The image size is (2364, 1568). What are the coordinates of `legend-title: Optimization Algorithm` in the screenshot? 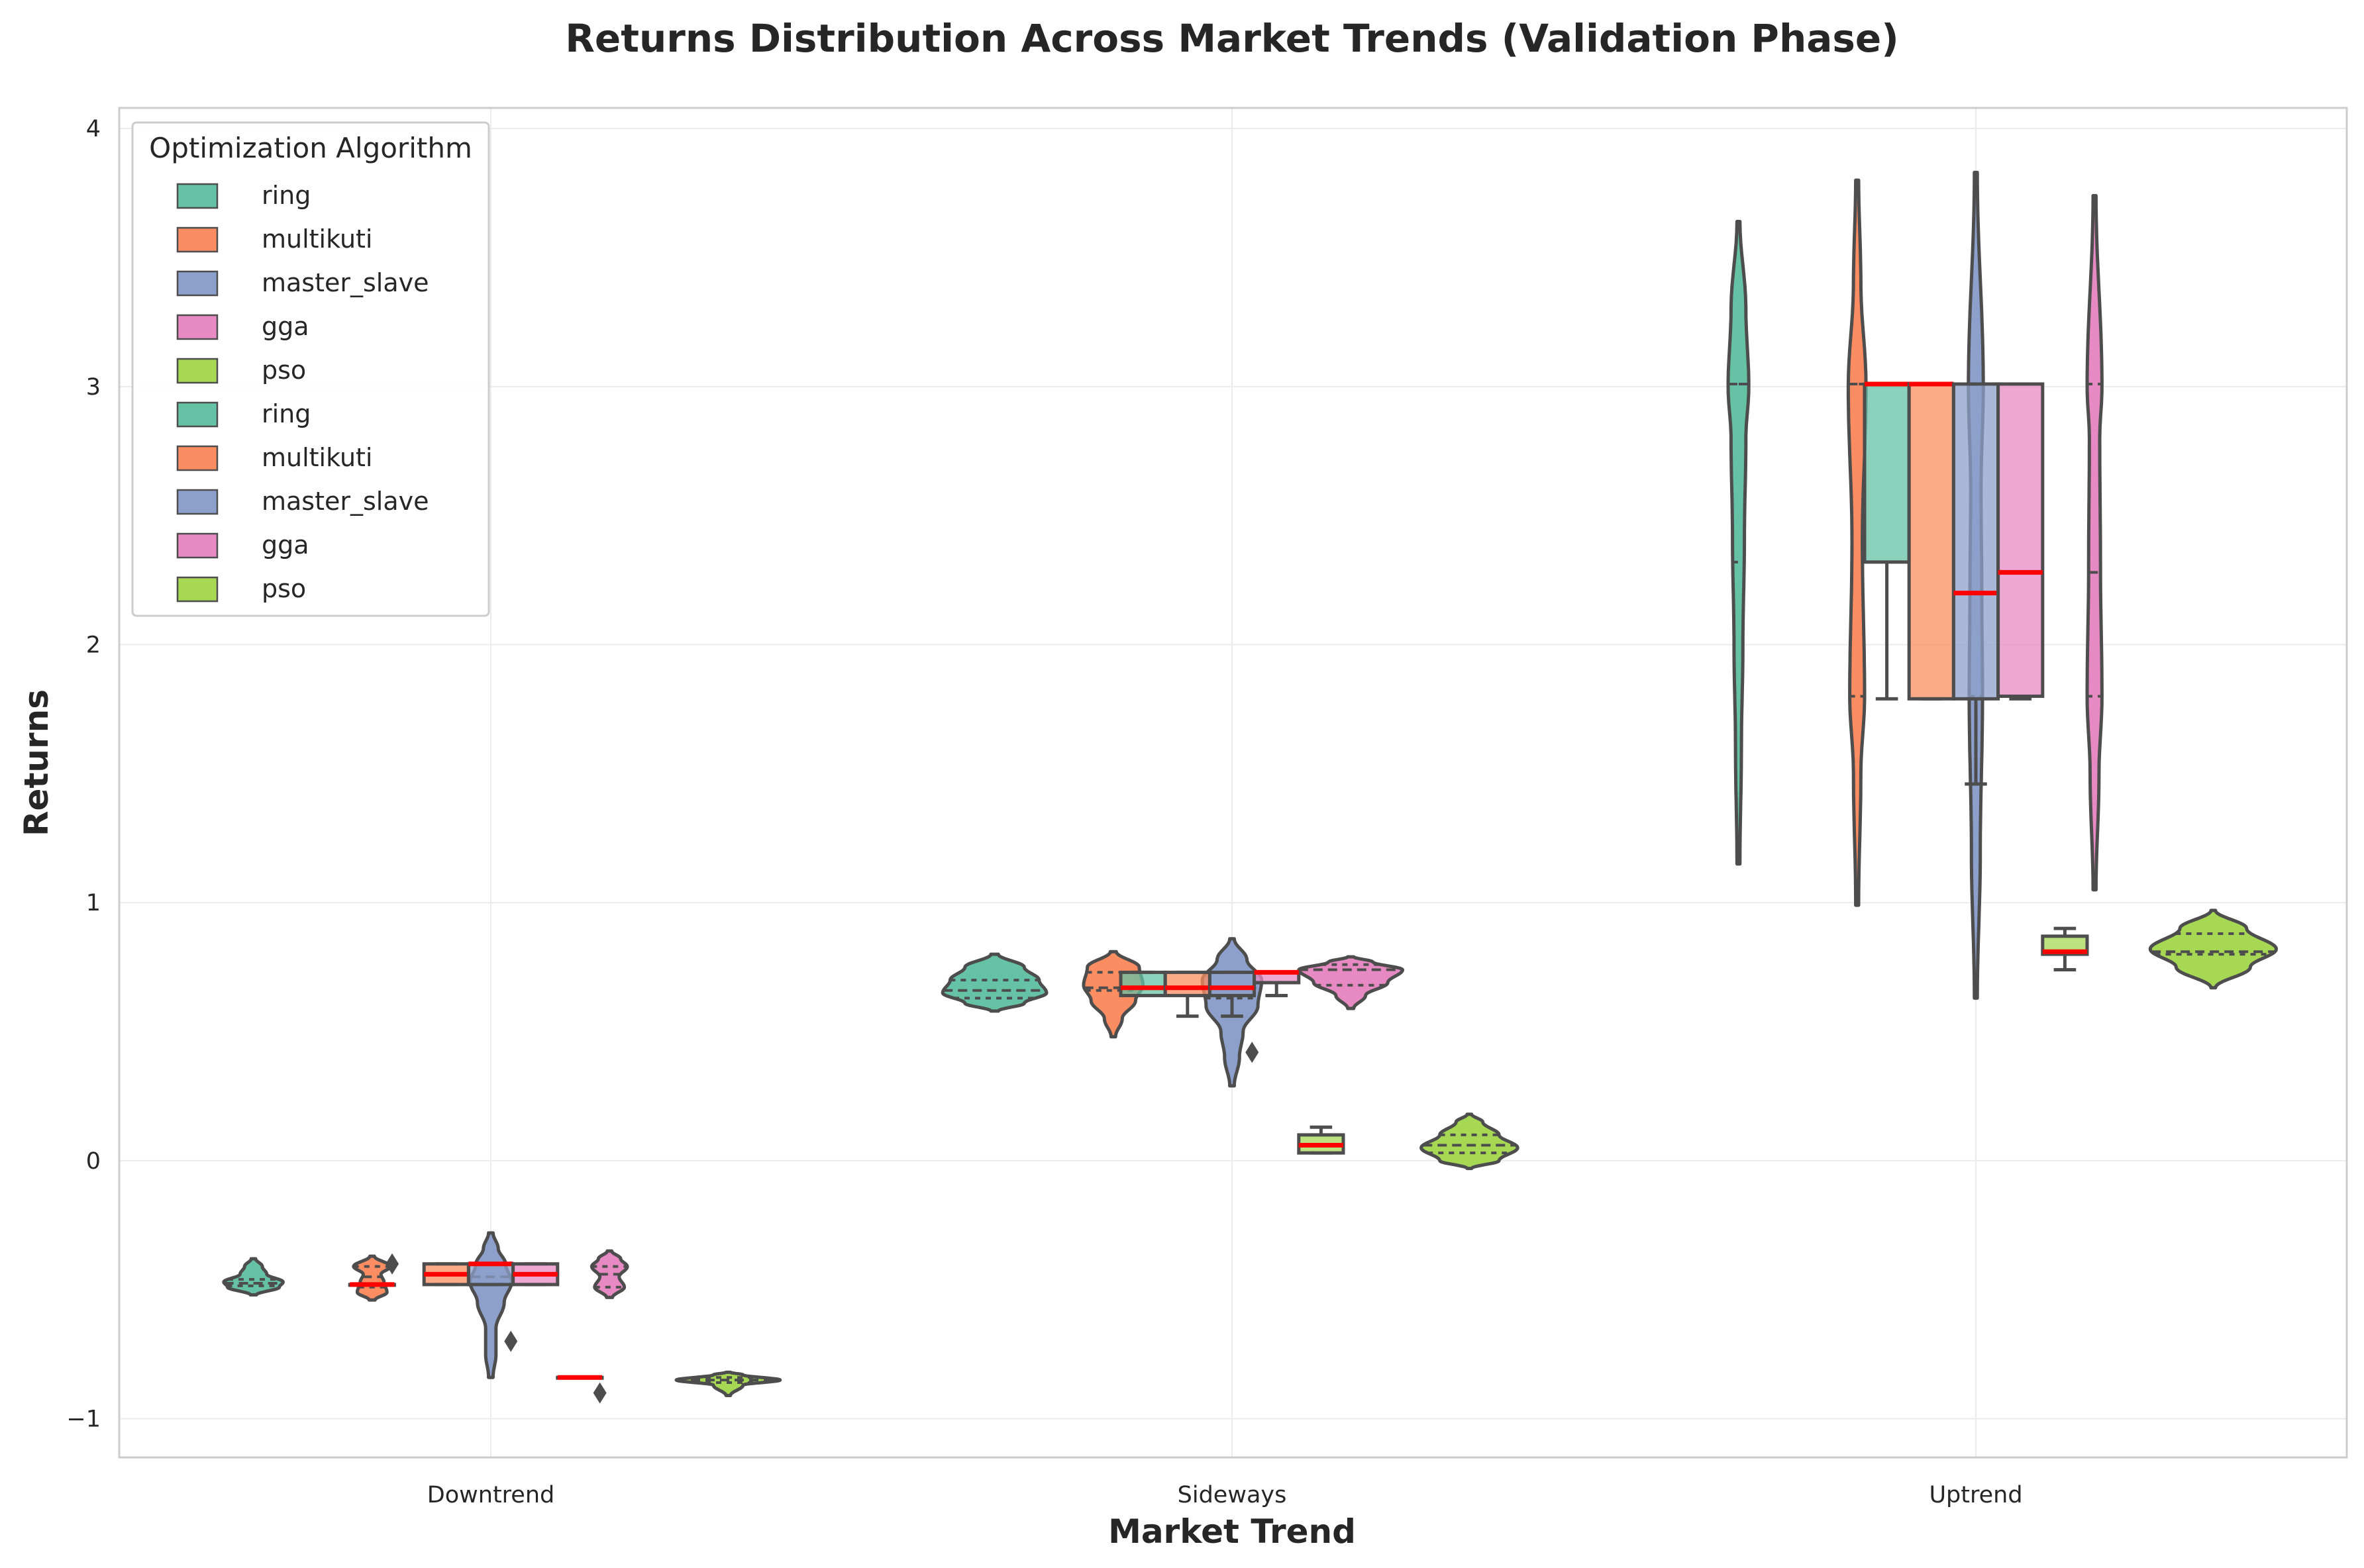 It's located at (311, 148).